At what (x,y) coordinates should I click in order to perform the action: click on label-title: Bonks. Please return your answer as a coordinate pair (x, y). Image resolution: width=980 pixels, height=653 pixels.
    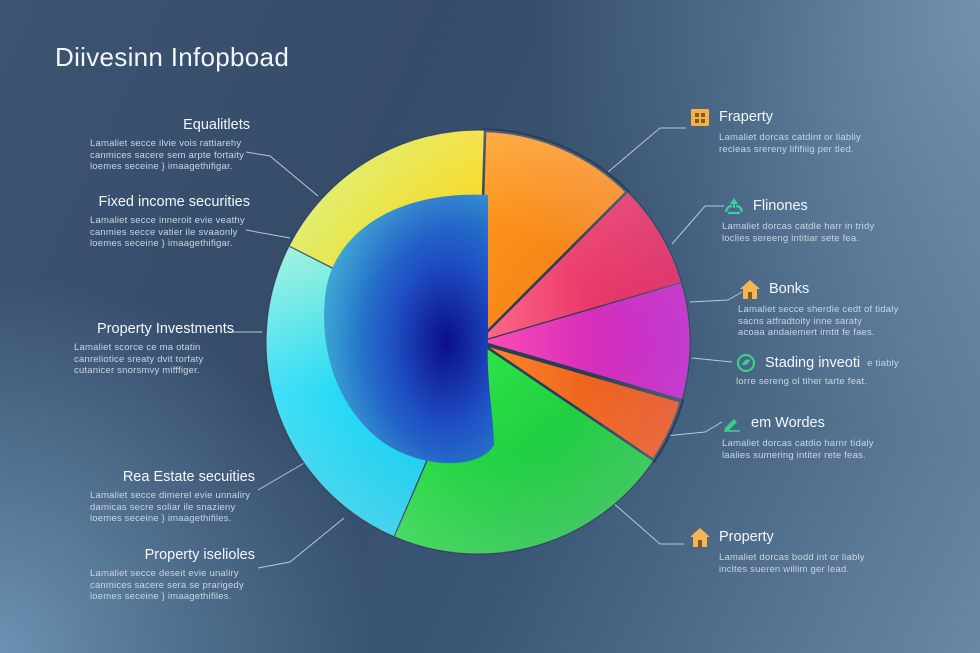
    Looking at the image, I should click on (789, 289).